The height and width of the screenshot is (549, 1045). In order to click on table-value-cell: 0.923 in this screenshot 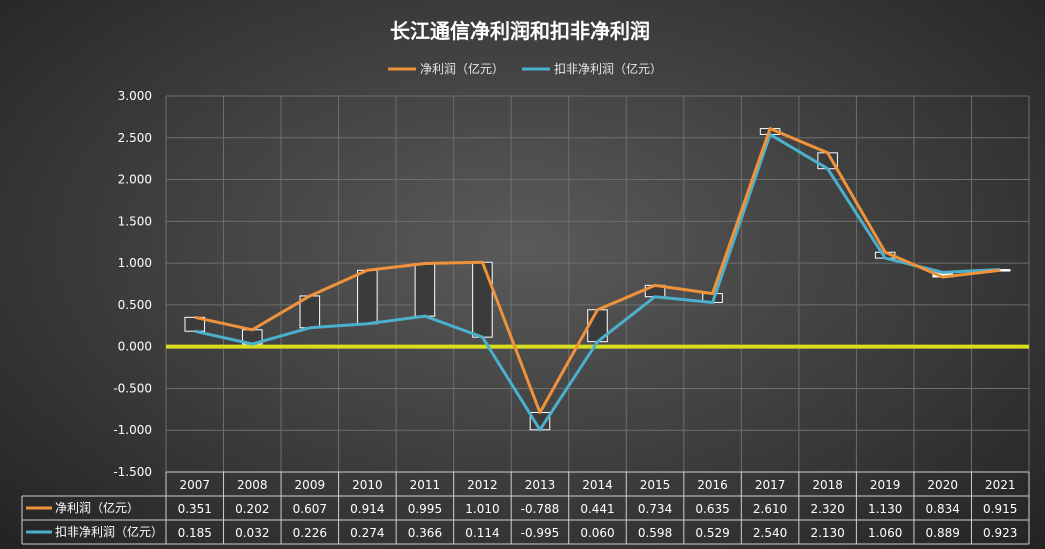, I will do `click(1000, 533)`.